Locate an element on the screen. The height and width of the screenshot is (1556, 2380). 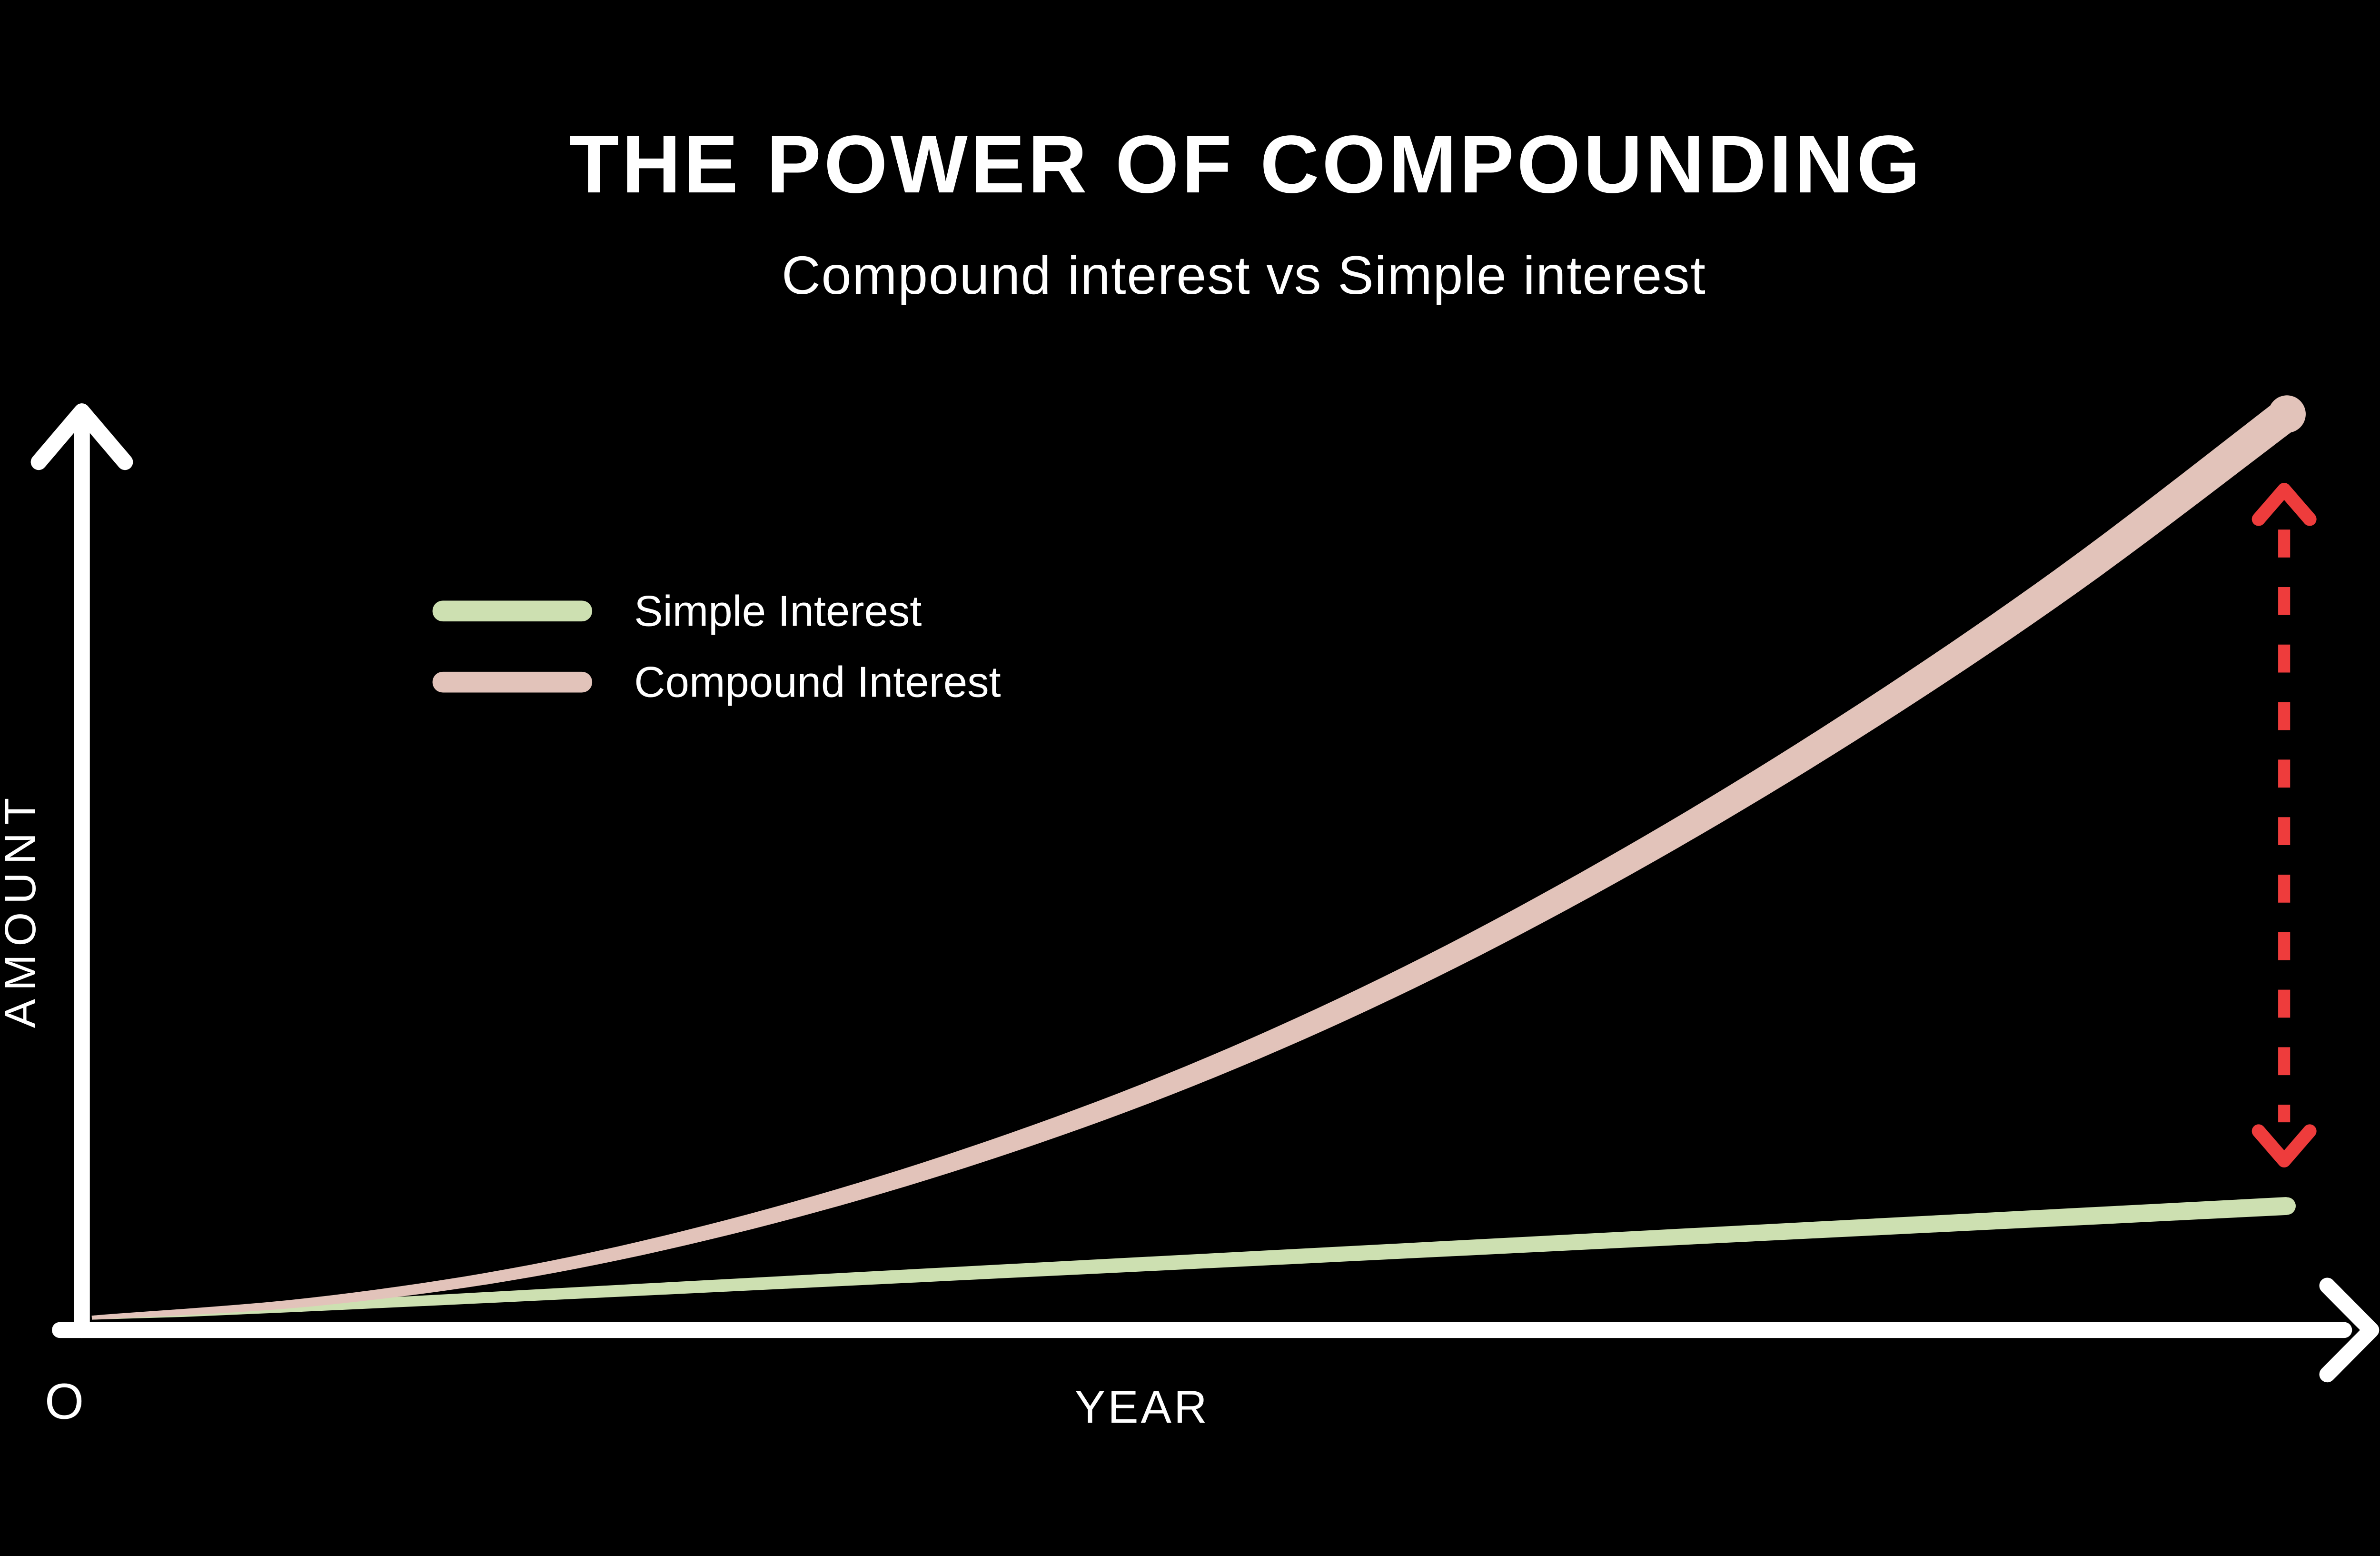
gap-arrow-top-chevron is located at coordinates (2284, 504).